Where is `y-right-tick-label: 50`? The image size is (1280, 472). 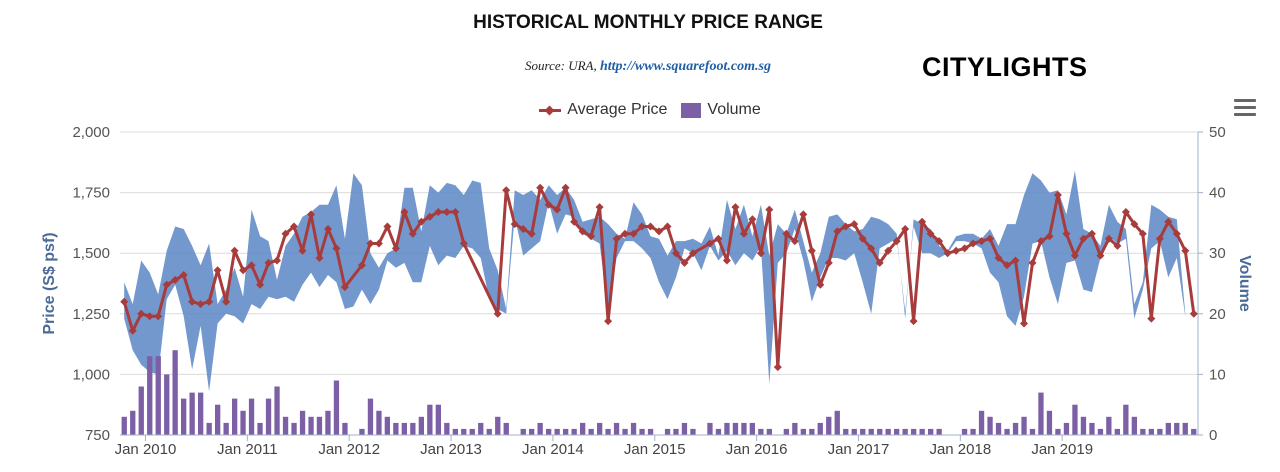 y-right-tick-label: 50 is located at coordinates (1217, 132).